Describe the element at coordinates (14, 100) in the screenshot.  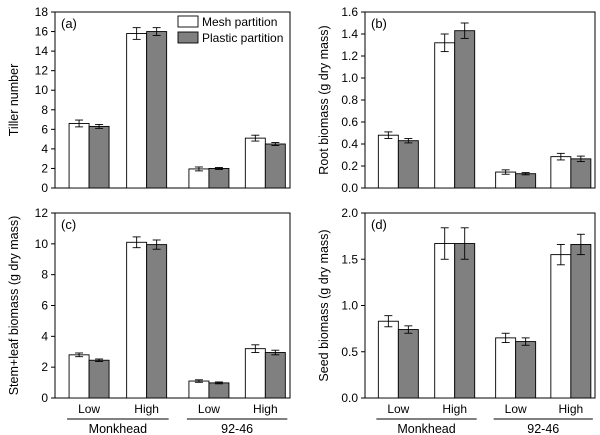
I see `y-axis-title: Tiller number` at that location.